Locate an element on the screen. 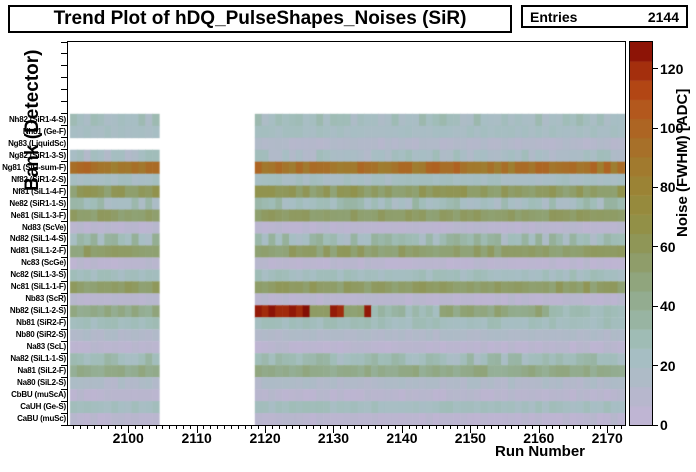 This screenshot has width=696, height=472. y-axis-label: Ng81 (SiR-sum-F) is located at coordinates (34, 167).